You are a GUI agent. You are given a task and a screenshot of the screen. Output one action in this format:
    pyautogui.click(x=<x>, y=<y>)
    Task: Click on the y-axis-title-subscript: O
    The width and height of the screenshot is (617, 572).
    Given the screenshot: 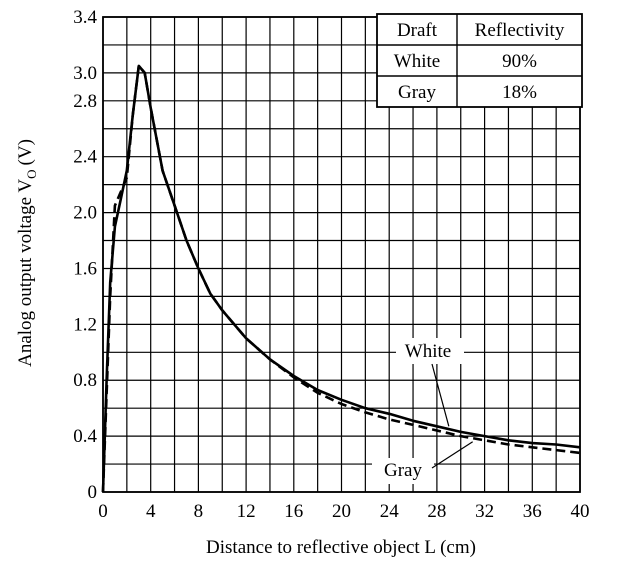 What is the action you would take?
    pyautogui.click(x=31, y=173)
    